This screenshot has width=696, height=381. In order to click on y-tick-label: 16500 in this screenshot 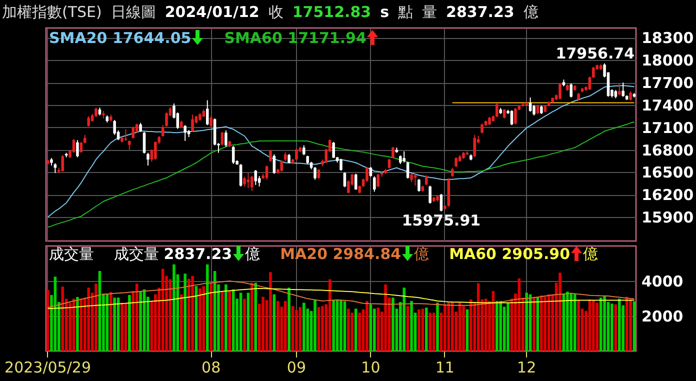, I will do `click(668, 173)`.